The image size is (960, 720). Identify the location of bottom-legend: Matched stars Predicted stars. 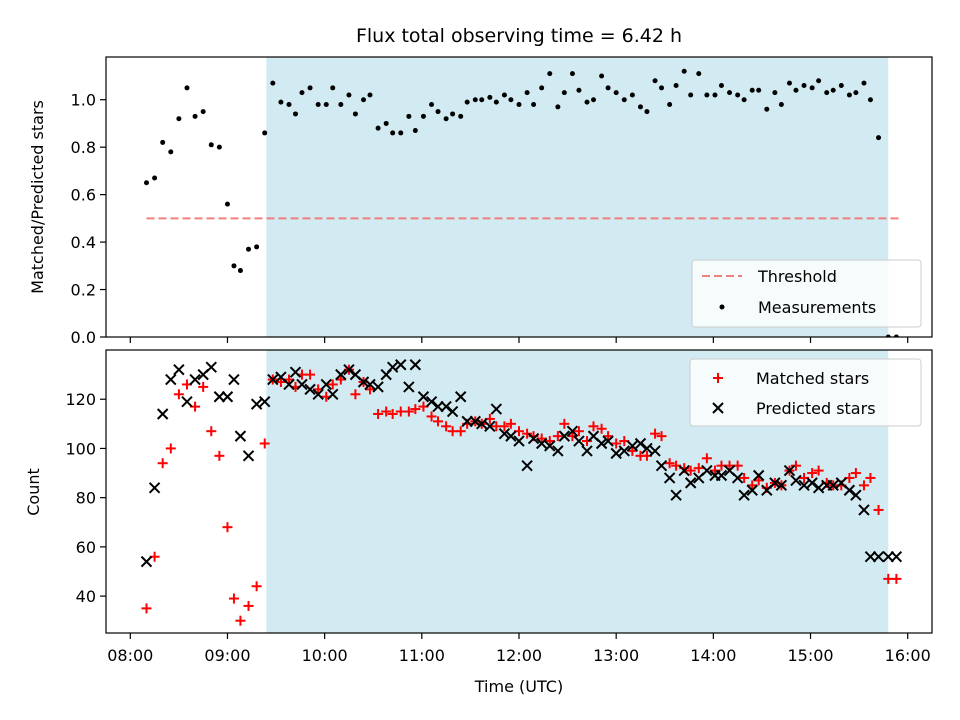
(805, 392).